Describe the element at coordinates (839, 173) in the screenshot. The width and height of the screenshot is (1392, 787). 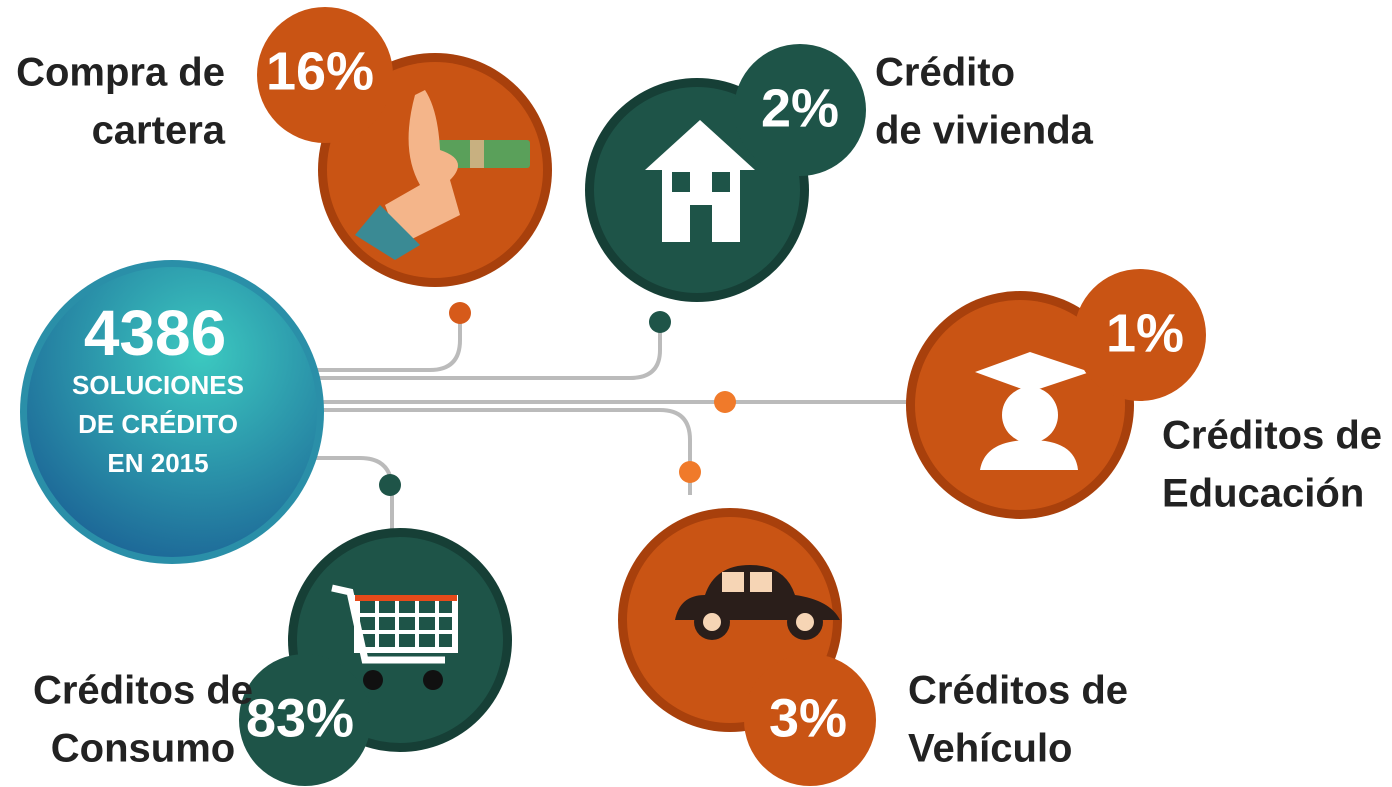
I see `node-vivienda: 2% Crédito de vivienda` at that location.